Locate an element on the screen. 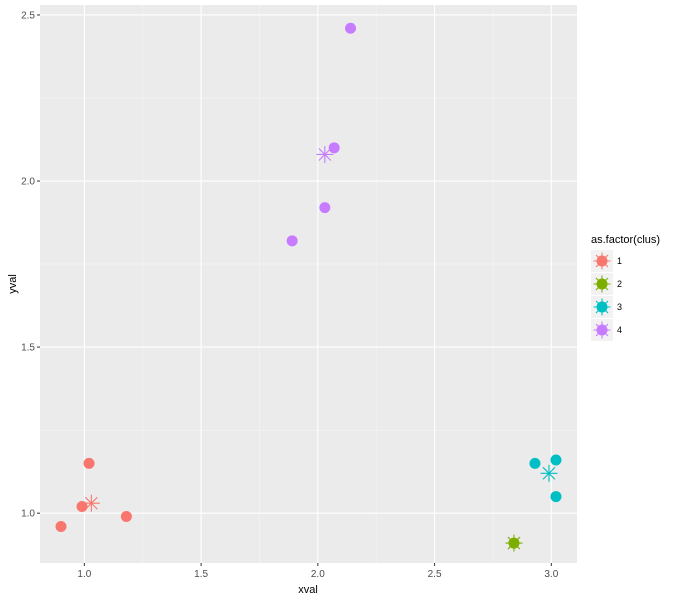 This screenshot has width=681, height=602. x-axis-ticks: 1.0 1.5 2.0 2.5 3.0 is located at coordinates (318, 571).